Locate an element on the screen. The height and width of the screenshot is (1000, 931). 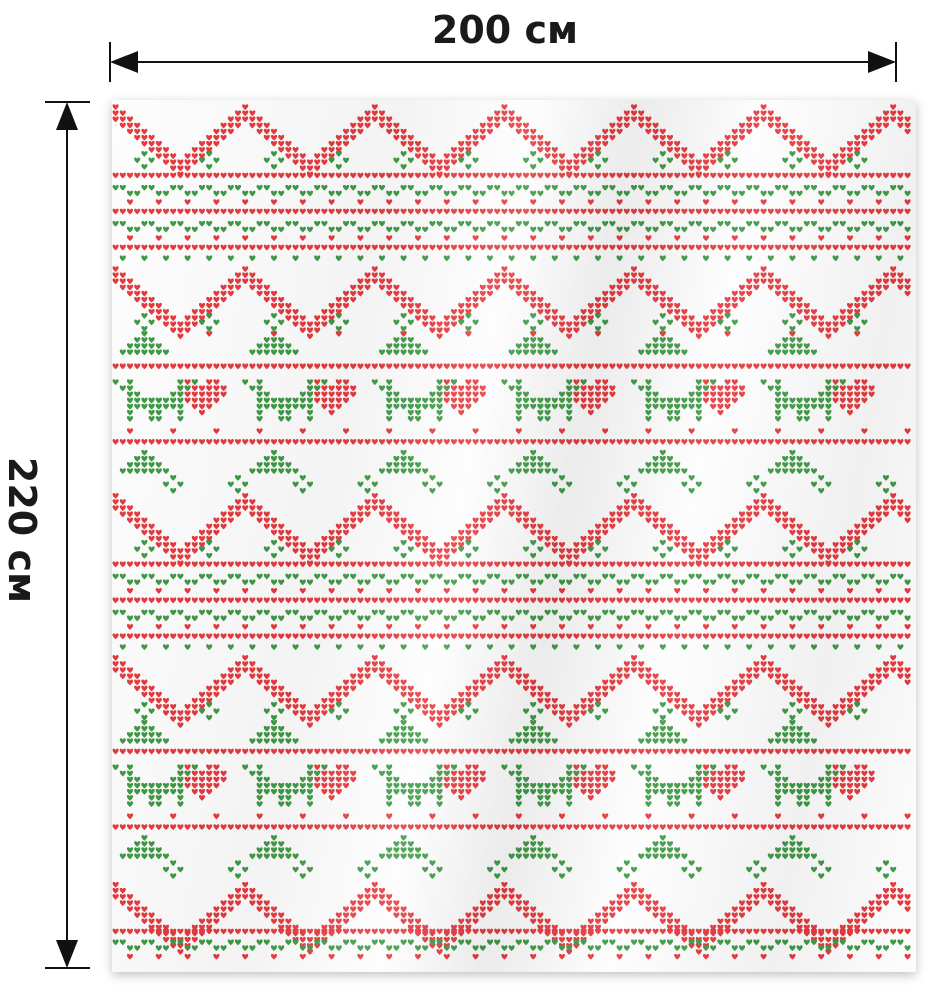
width-arrow-right is located at coordinates (882, 62).